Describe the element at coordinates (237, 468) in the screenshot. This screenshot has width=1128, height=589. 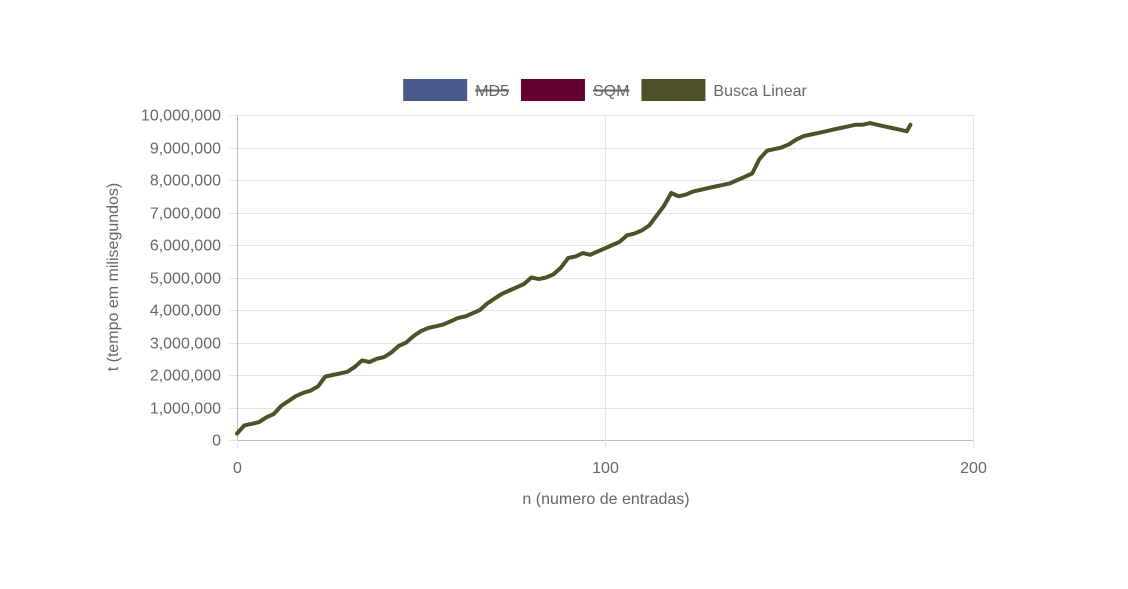
I see `x-tick-label: 0` at that location.